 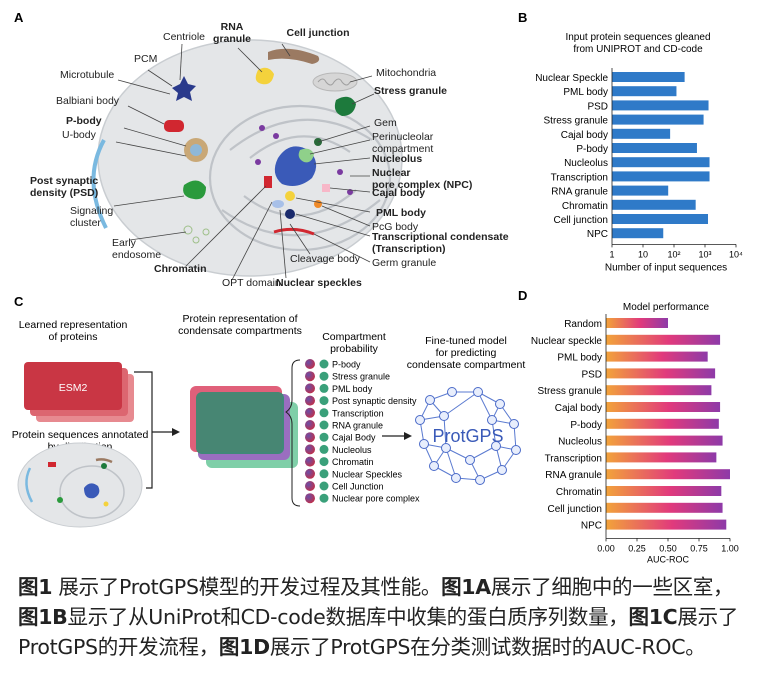 What do you see at coordinates (422, 179) in the screenshot?
I see `label-npc: Nuclear pore complex (NPC)` at bounding box center [422, 179].